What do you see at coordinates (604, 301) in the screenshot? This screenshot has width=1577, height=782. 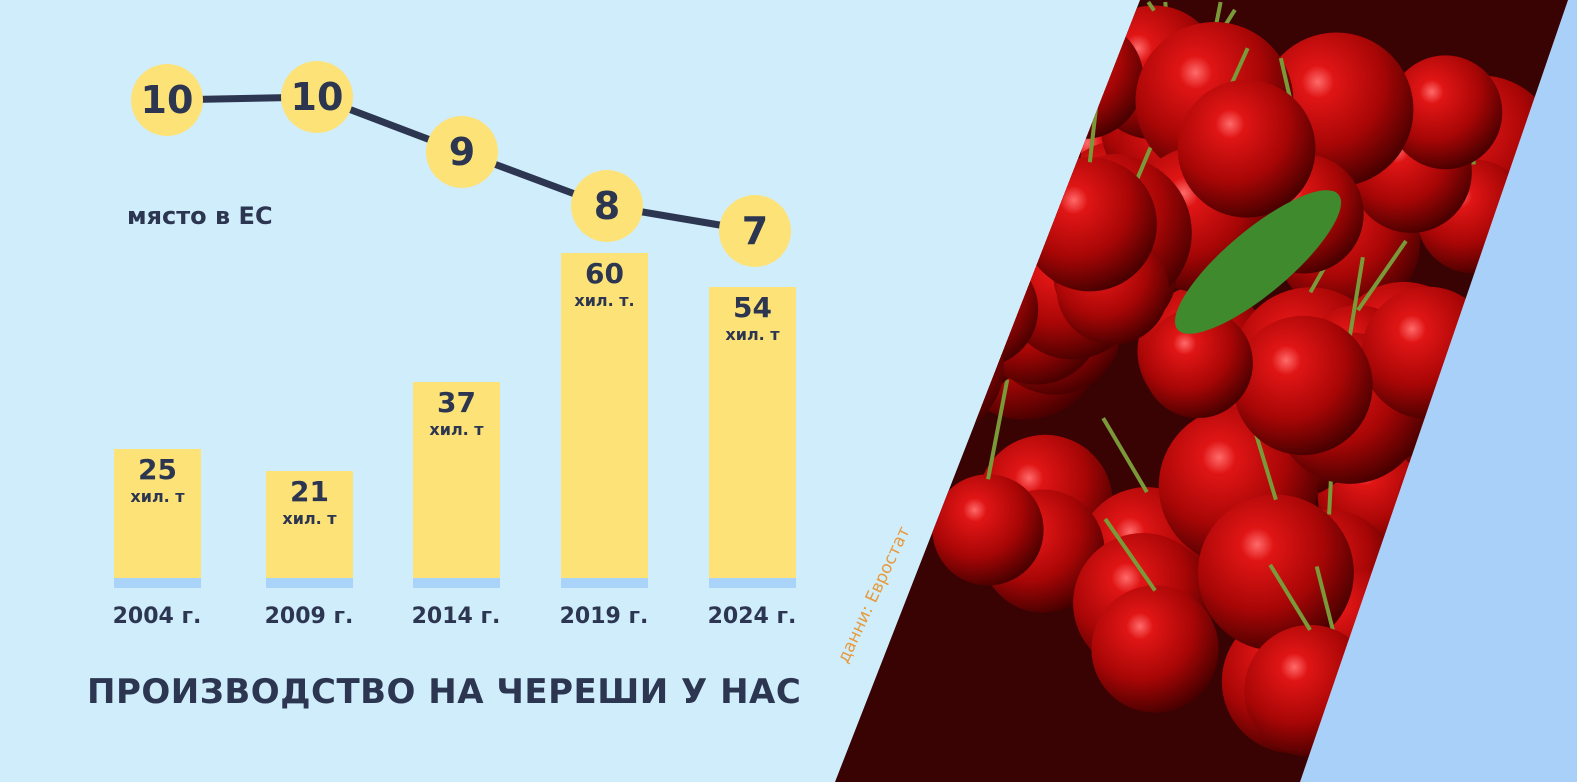 I see `bar-unit: хил. т.` at bounding box center [604, 301].